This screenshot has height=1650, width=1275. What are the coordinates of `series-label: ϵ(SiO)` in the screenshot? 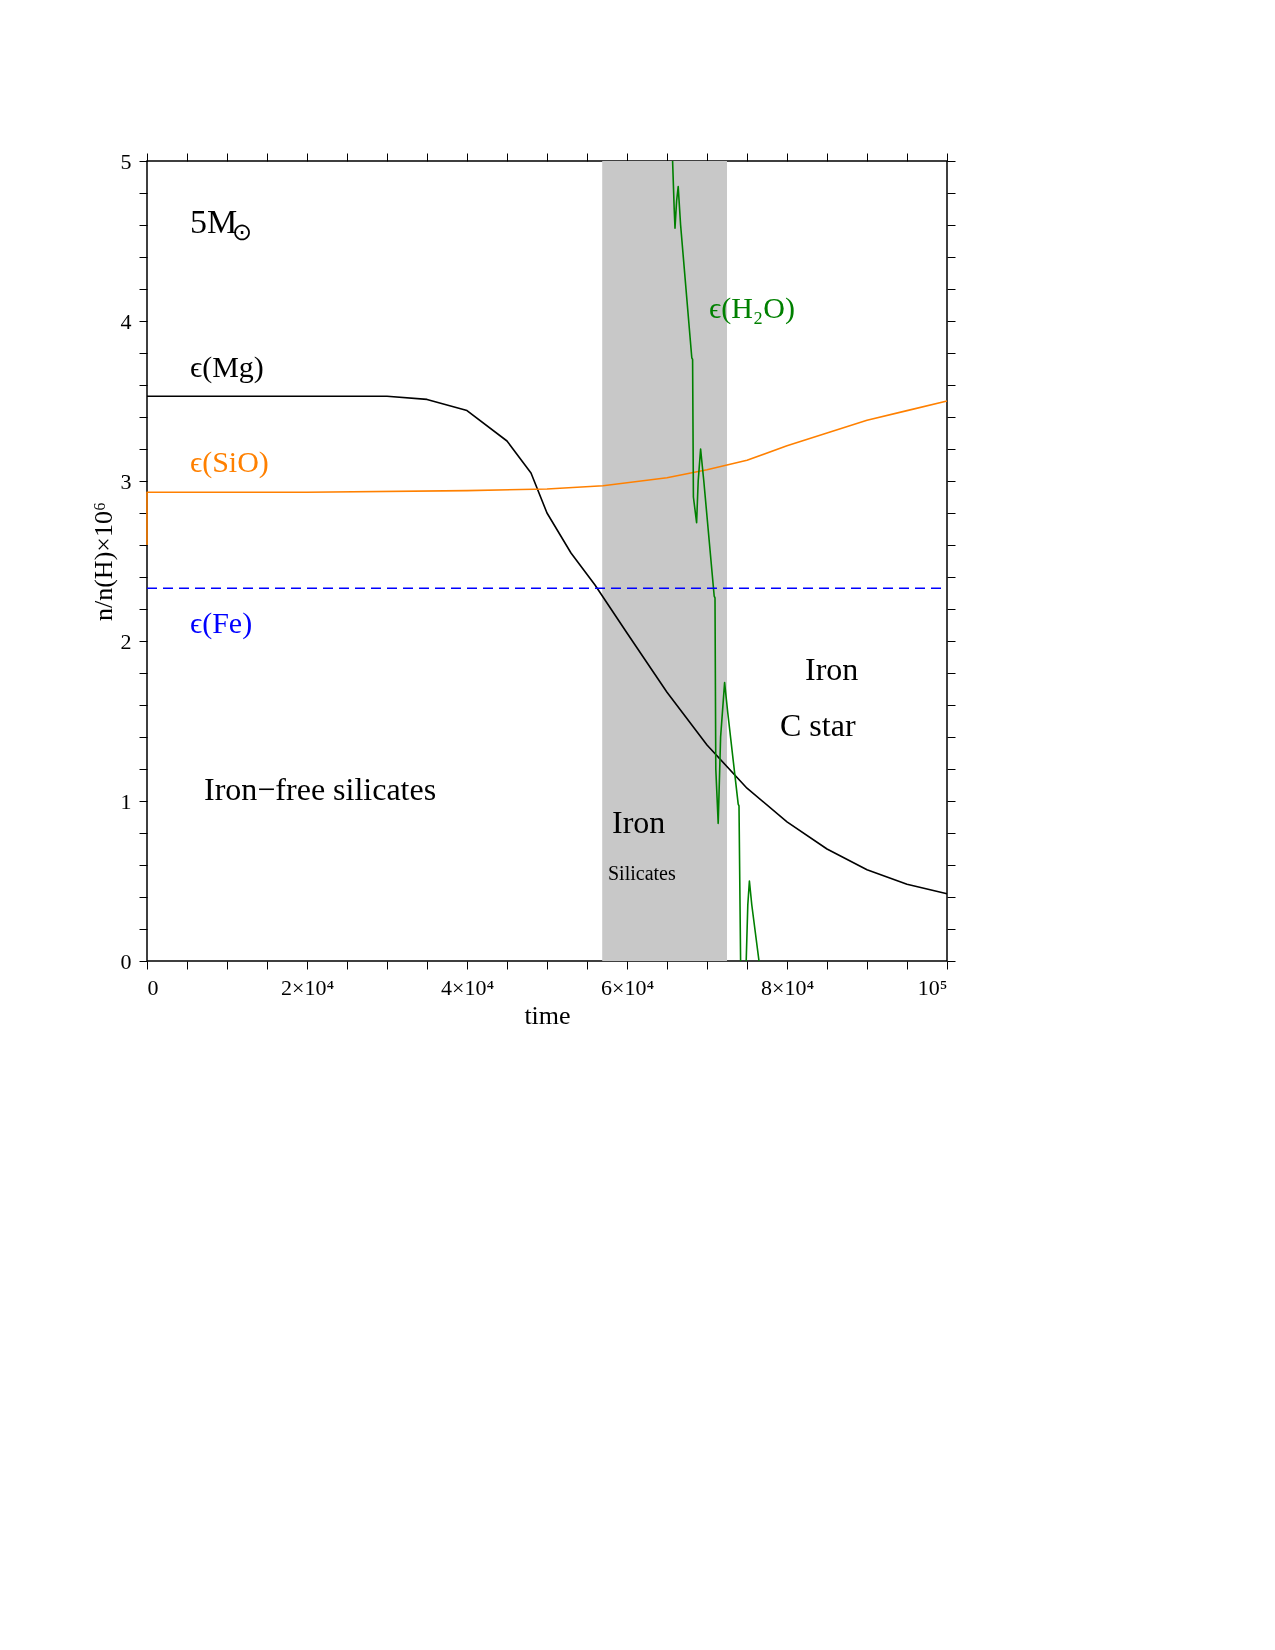 It's located at (229, 462).